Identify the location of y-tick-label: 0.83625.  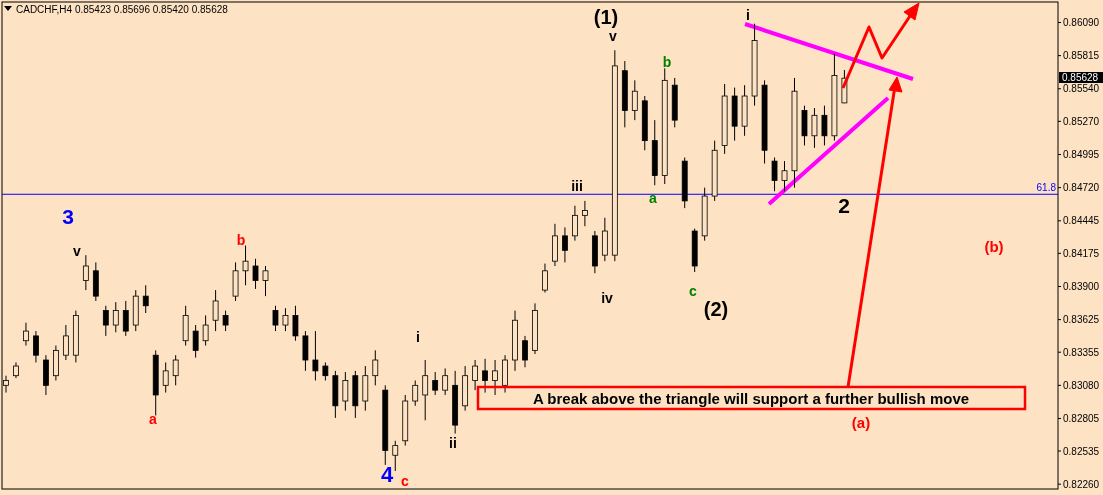
(1081, 320).